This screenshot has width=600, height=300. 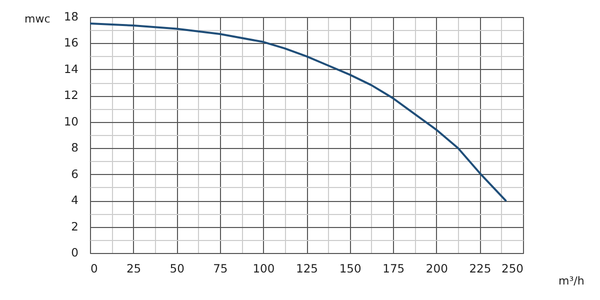 What do you see at coordinates (74, 253) in the screenshot?
I see `y-tick-label: 0` at bounding box center [74, 253].